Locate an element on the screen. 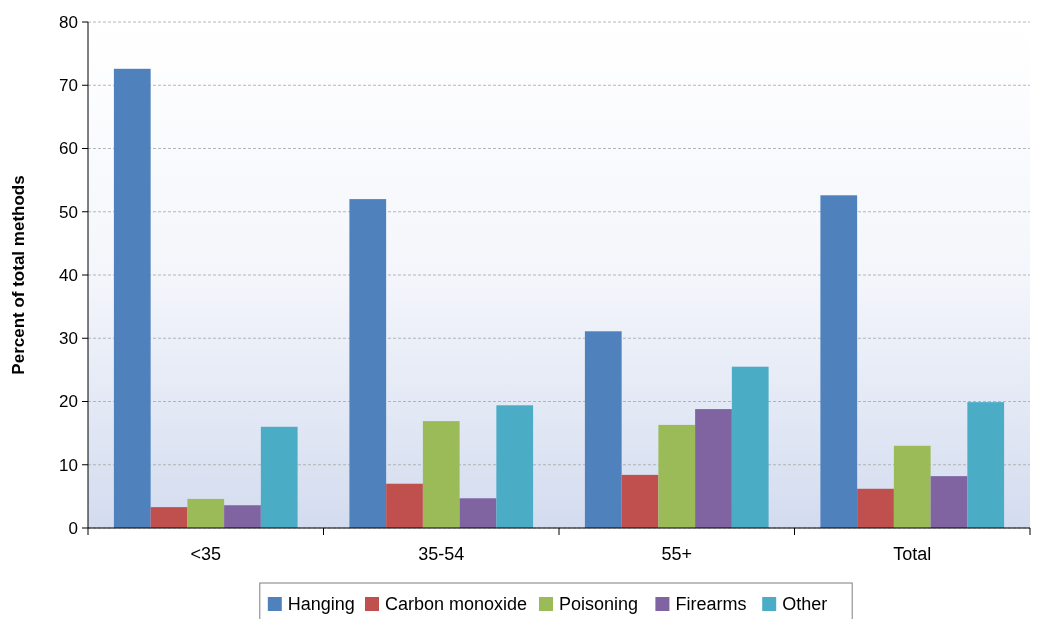 The image size is (1040, 619). x-tick-label: 35-54 is located at coordinates (441, 554).